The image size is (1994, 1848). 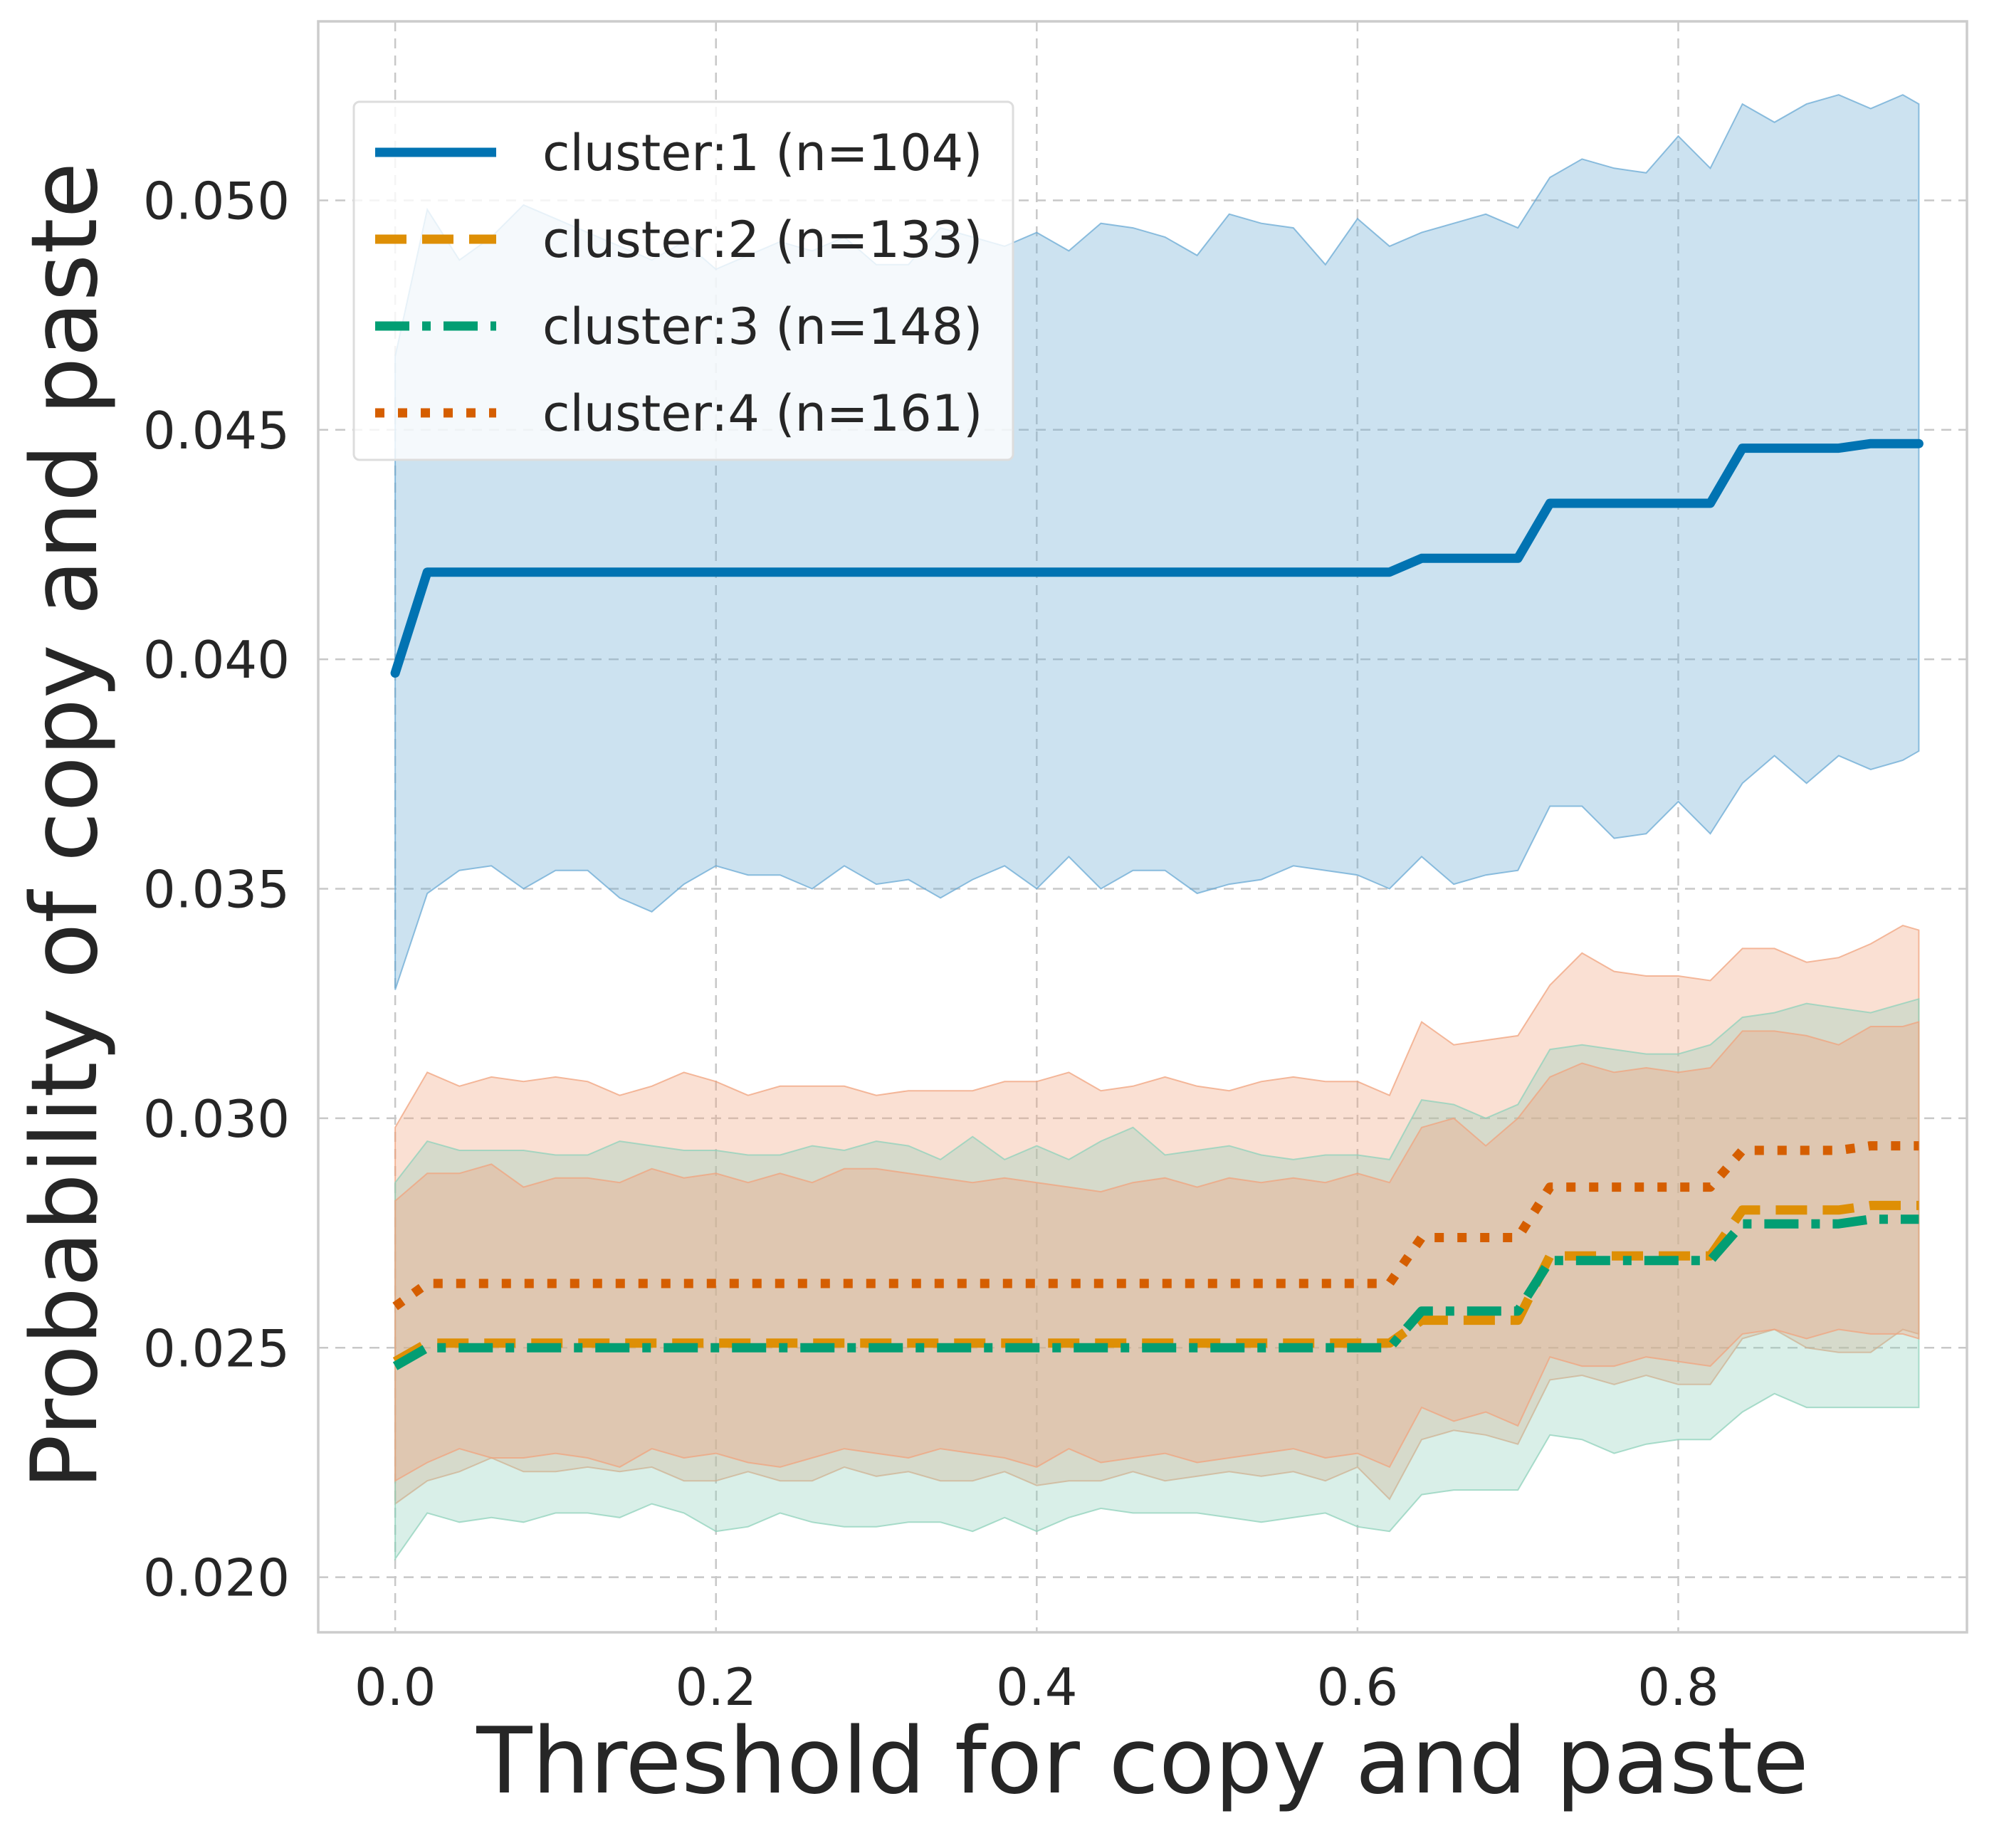 I want to click on y-tick-label: 0.050, so click(x=216, y=201).